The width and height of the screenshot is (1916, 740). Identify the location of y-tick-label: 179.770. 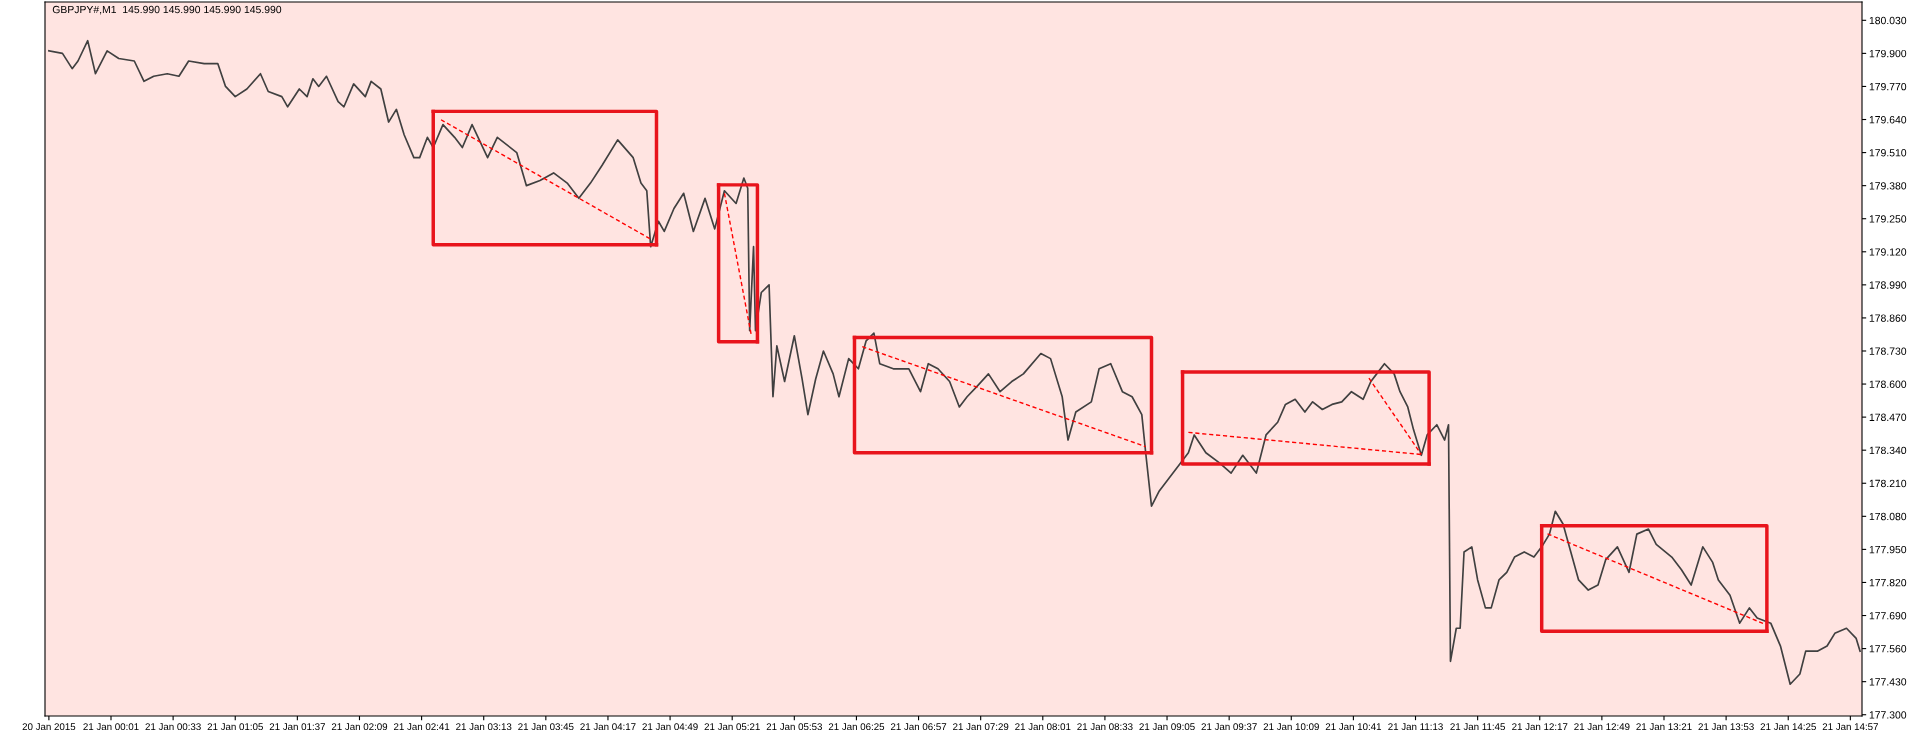
(1888, 86).